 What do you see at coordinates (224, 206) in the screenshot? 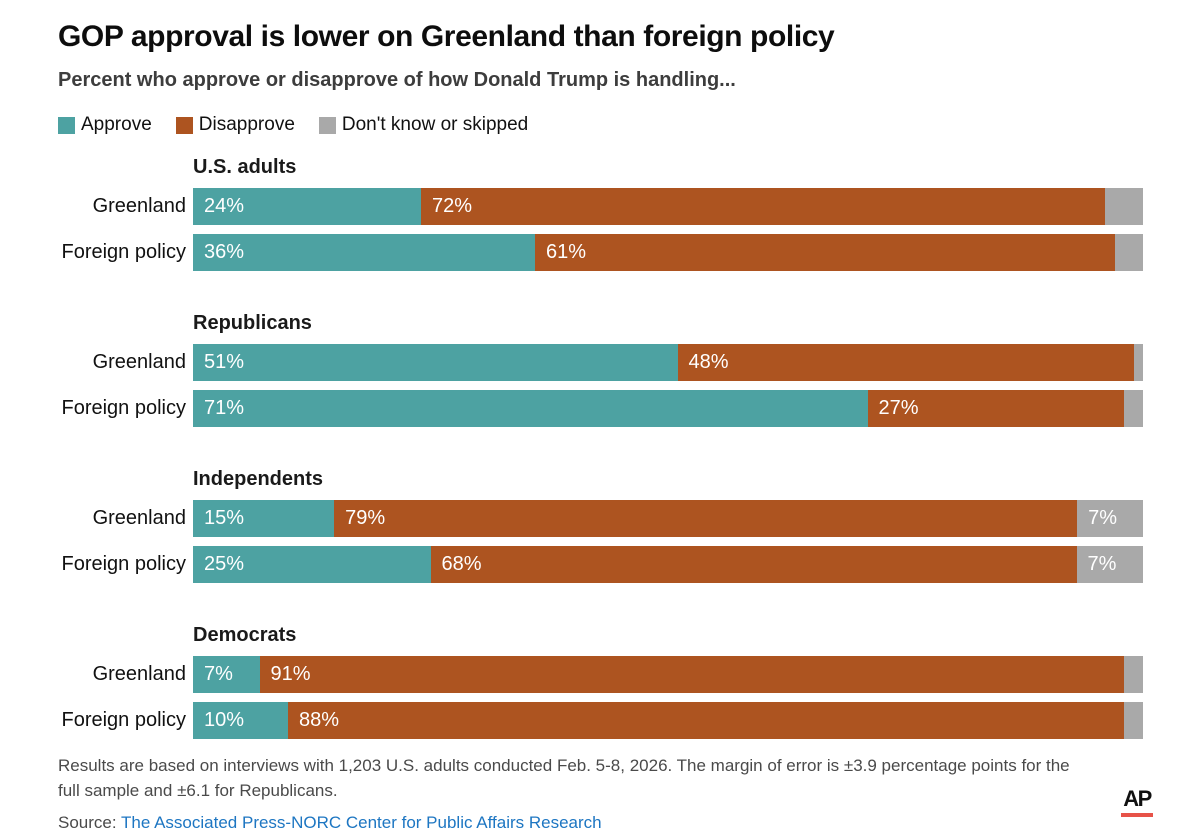
I see `segment-value-label: 24%` at bounding box center [224, 206].